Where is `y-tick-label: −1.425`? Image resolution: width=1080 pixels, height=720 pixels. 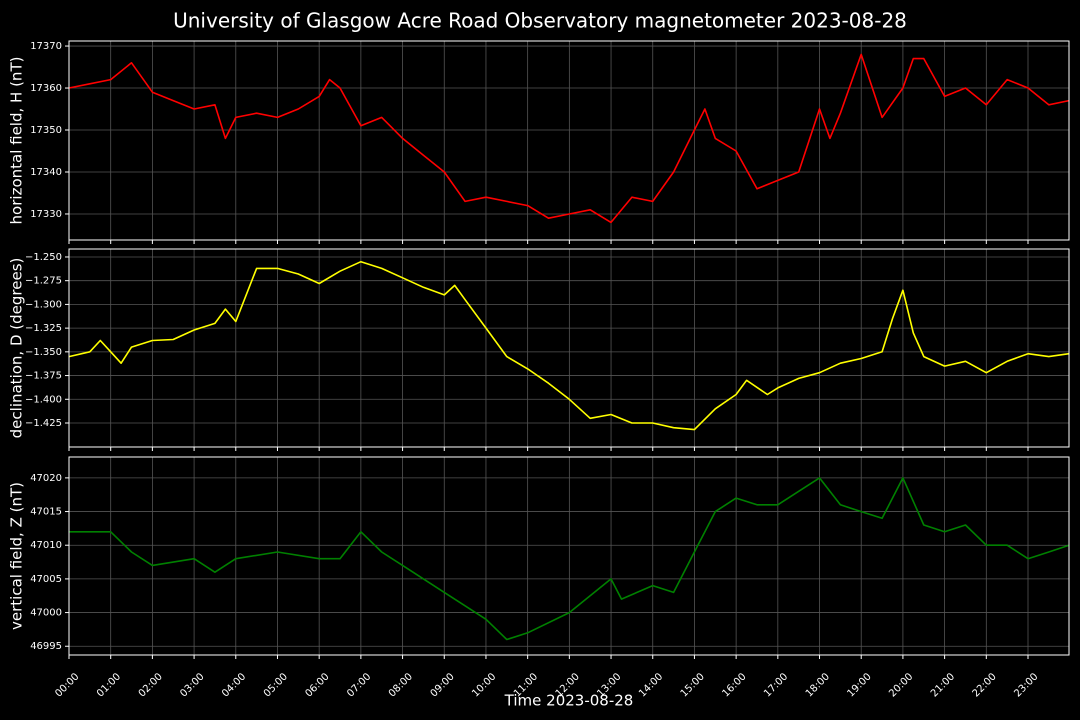
y-tick-label: −1.425 is located at coordinates (43, 423).